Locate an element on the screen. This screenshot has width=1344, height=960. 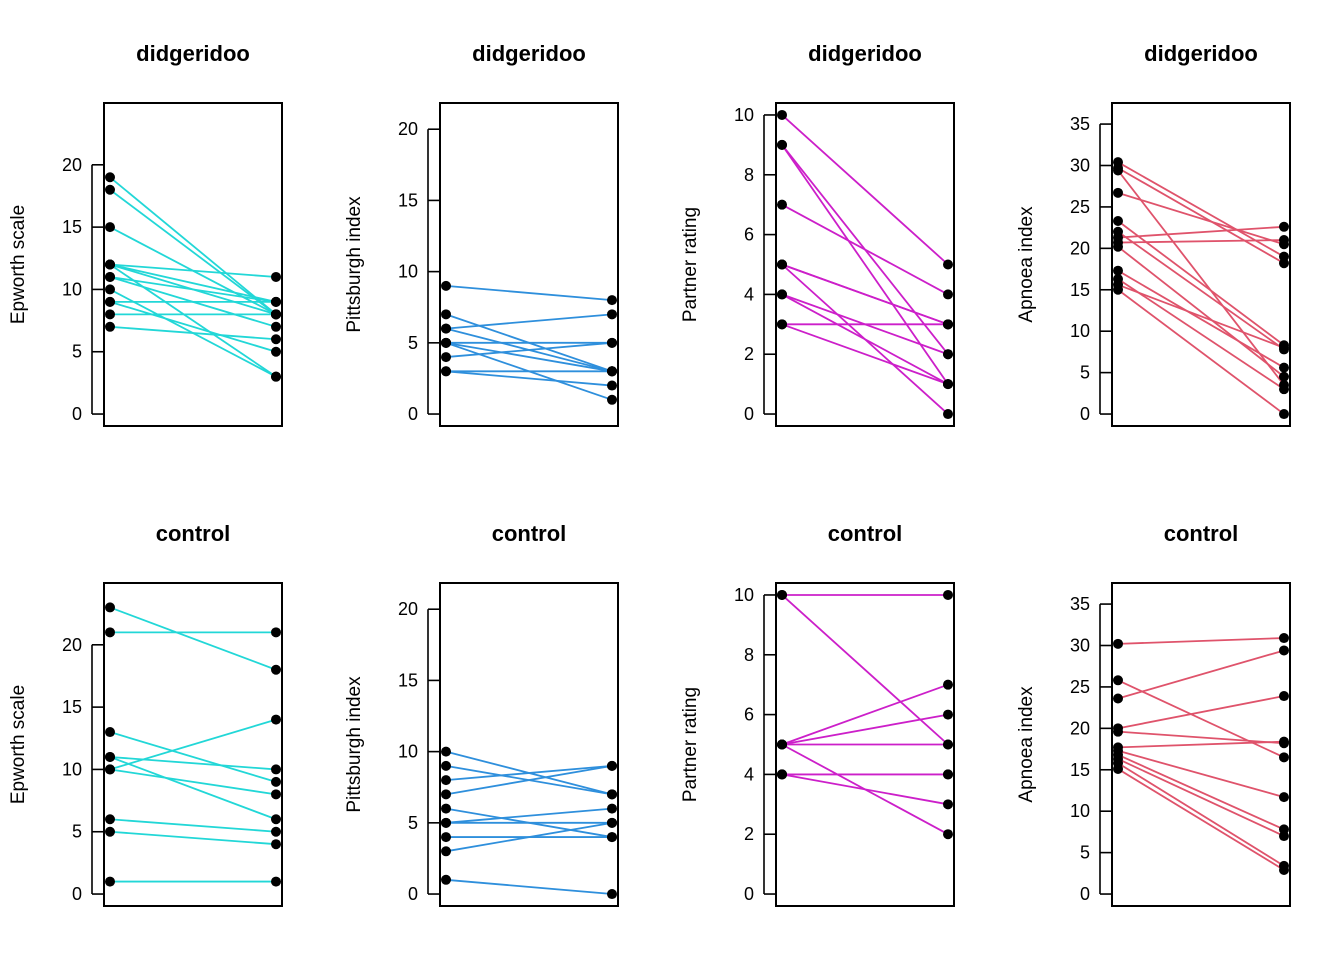
y-axis-label: Epworth scale is located at coordinates (18, 744).